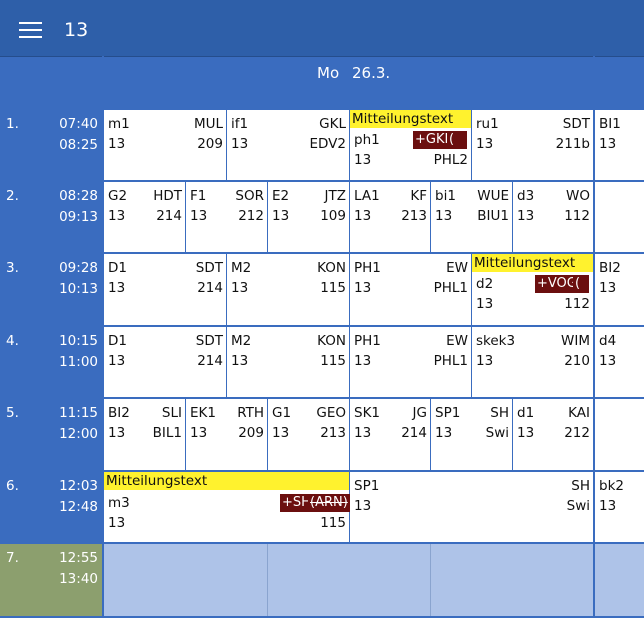  Describe the element at coordinates (308, 217) in the screenshot. I see `lesson-cell: E2 JTZ 13 109` at that location.